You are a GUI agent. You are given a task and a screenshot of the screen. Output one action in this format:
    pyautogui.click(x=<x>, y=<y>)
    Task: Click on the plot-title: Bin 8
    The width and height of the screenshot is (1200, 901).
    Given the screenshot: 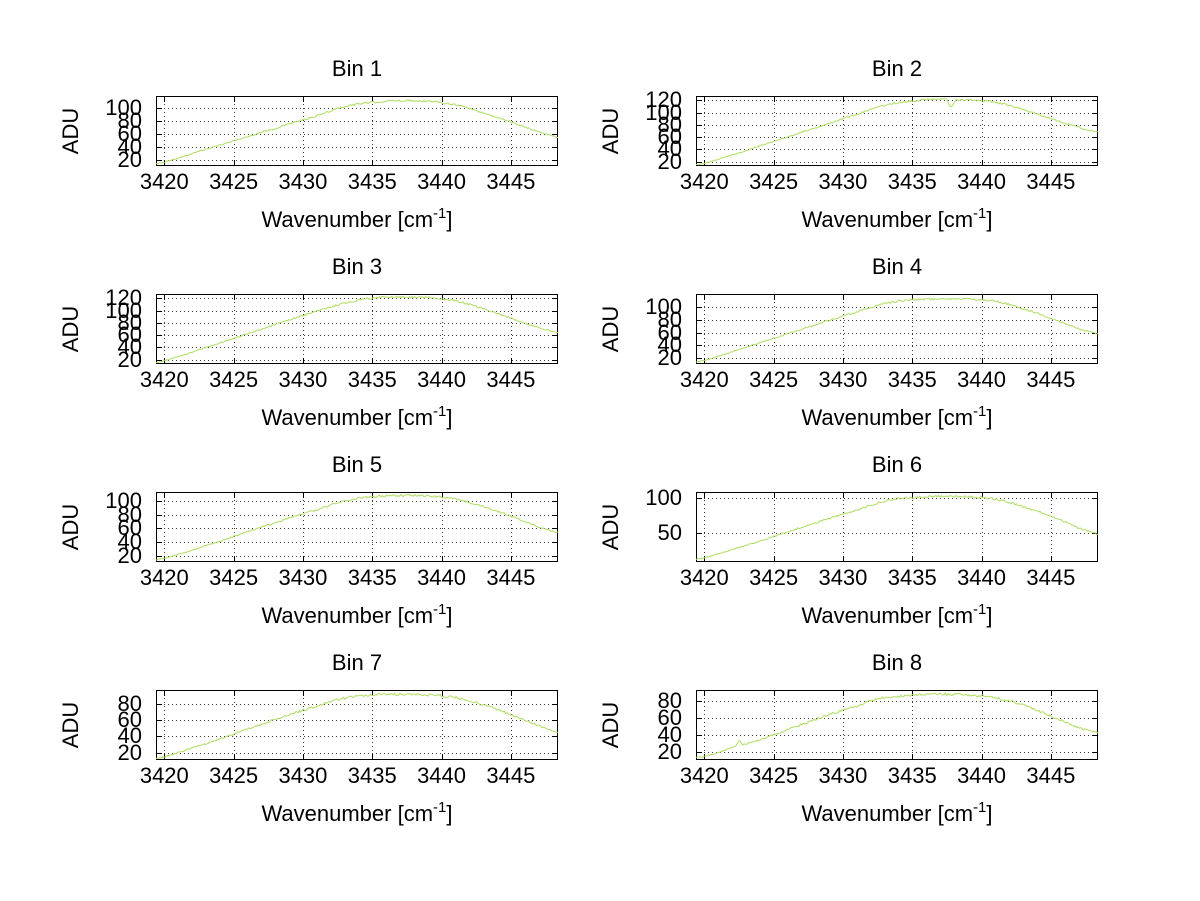 What is the action you would take?
    pyautogui.click(x=897, y=662)
    